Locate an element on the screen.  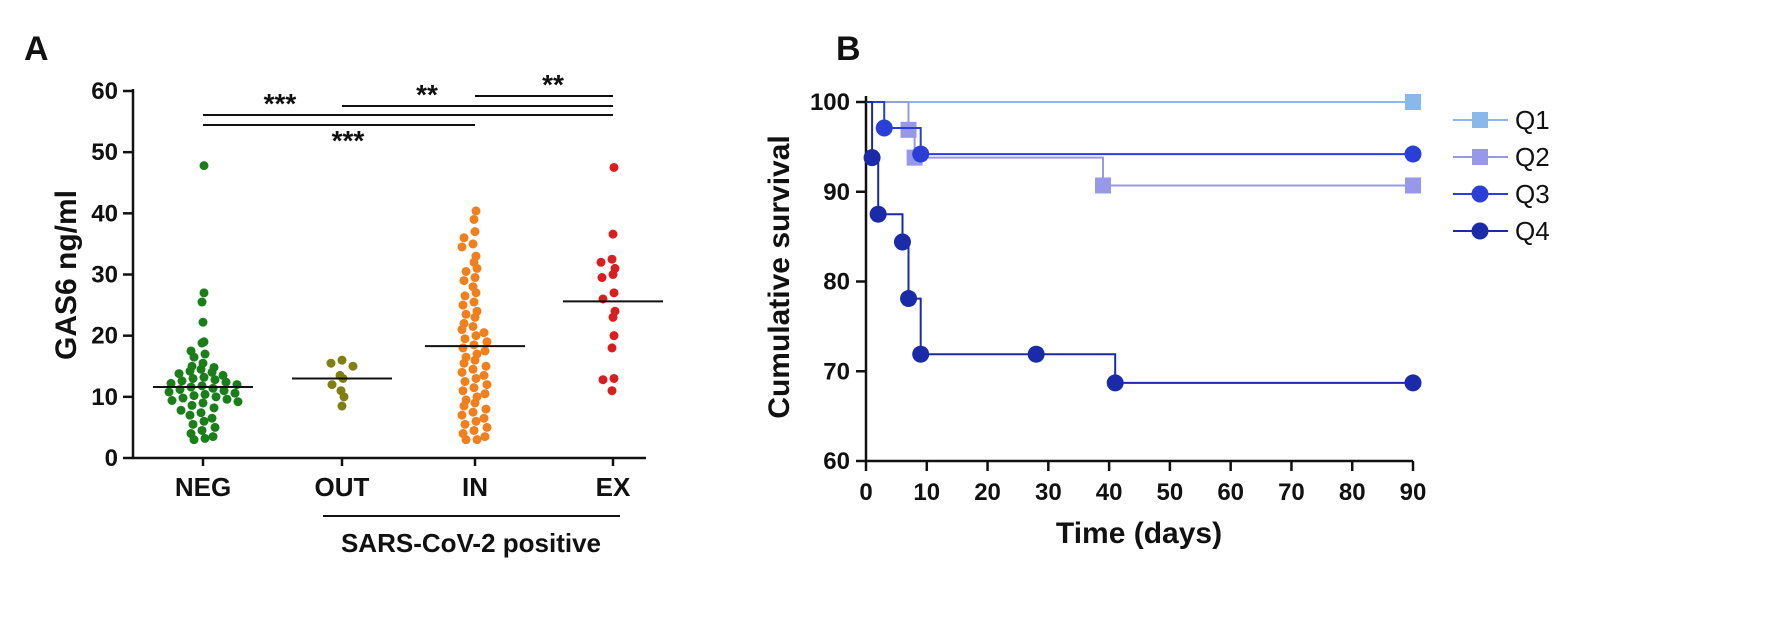
panel-b-x-tick-label: 30 is located at coordinates (1048, 492).